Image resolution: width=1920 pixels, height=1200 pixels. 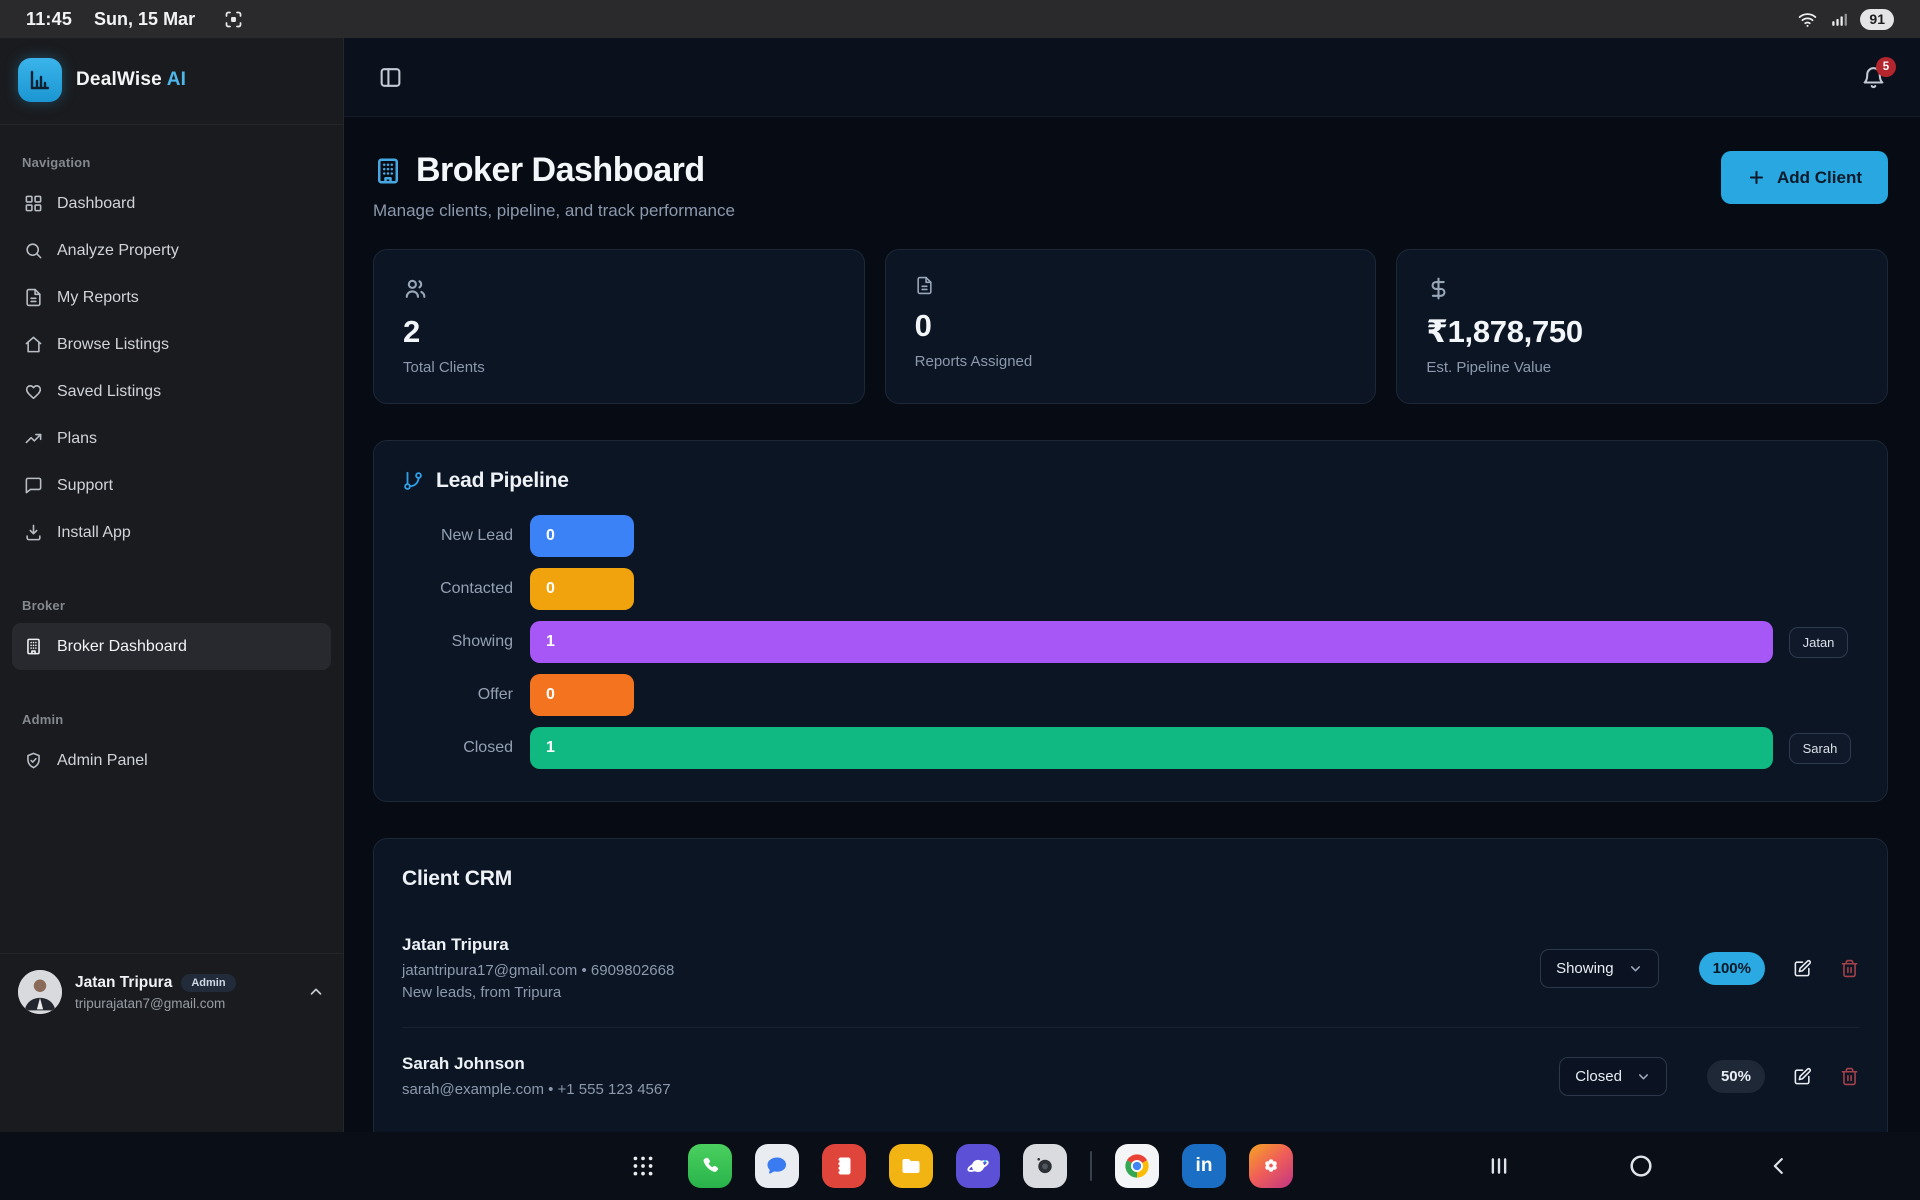 I want to click on stage-select-value: Showing, so click(x=1585, y=968).